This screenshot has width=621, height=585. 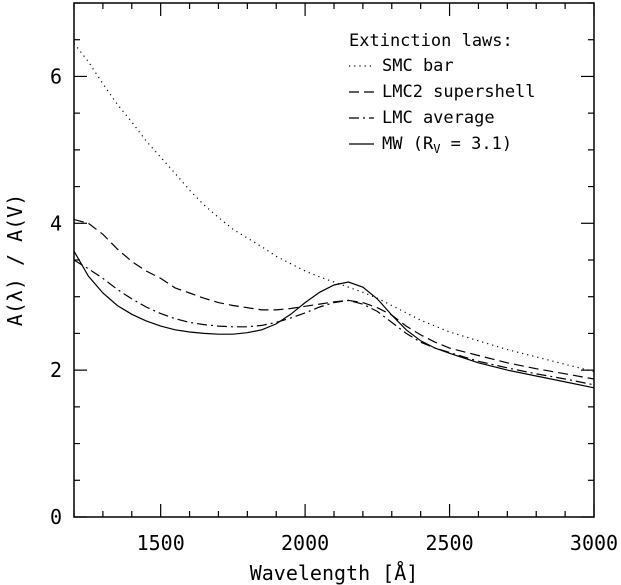 What do you see at coordinates (449, 543) in the screenshot?
I see `x-tick-label: 2500` at bounding box center [449, 543].